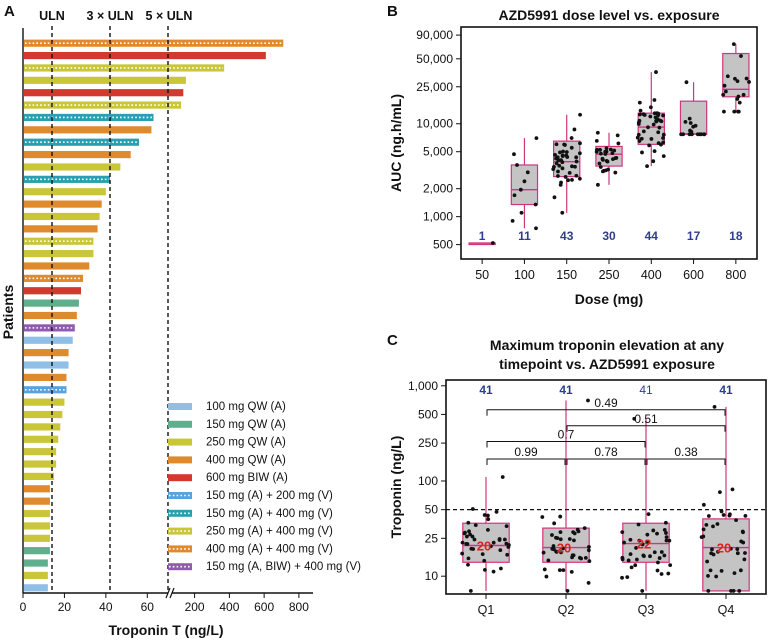 The width and height of the screenshot is (772, 643). What do you see at coordinates (165, 630) in the screenshot?
I see `x-axis-title: Troponin T (ng/L)` at bounding box center [165, 630].